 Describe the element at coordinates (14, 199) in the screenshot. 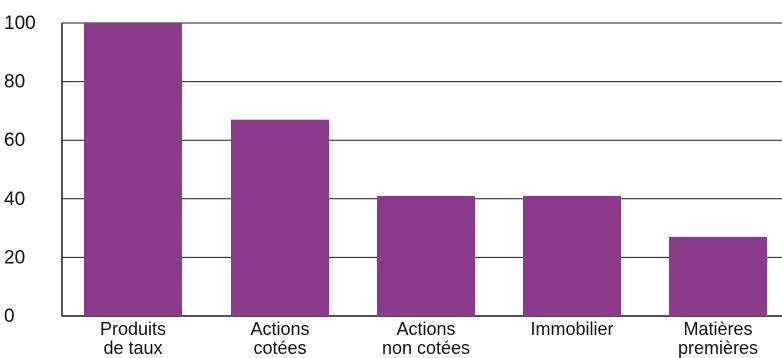

I see `y-tick-label: 40` at that location.